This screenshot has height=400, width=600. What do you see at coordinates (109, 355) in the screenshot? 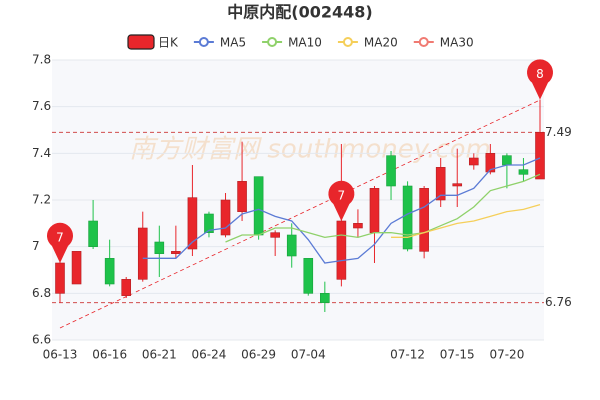
I see `x-tick-label: 06-16` at bounding box center [109, 355].